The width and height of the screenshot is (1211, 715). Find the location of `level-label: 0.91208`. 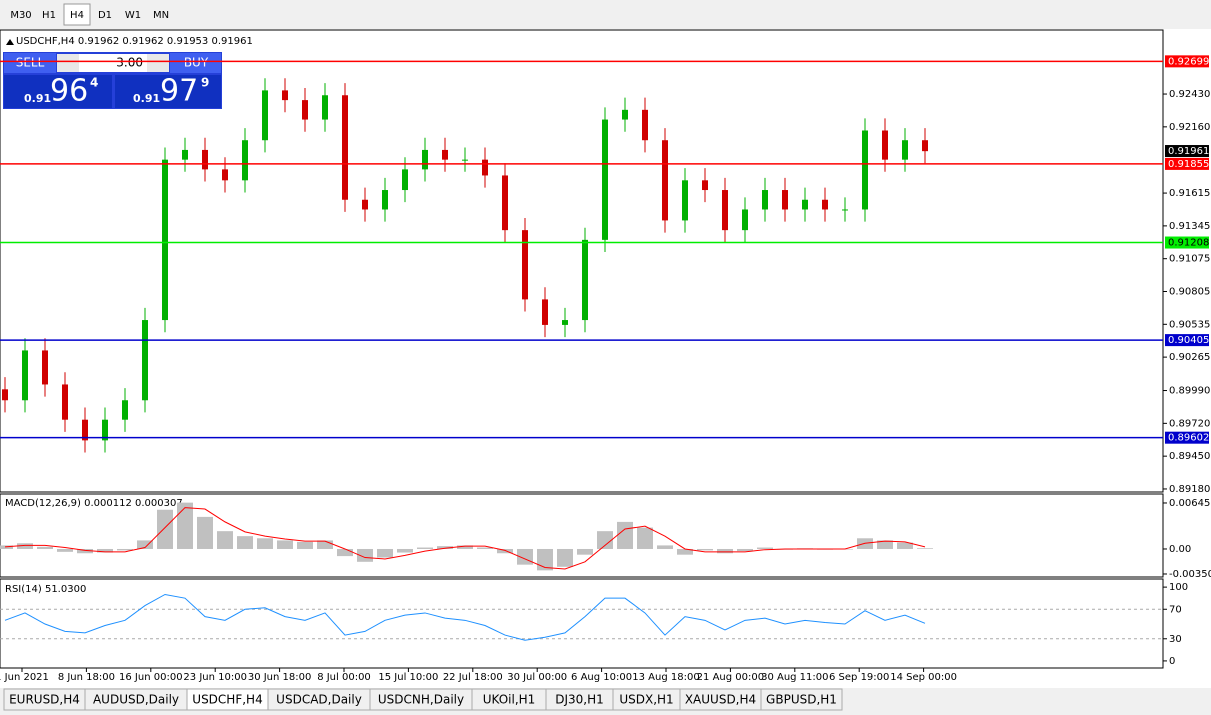

level-label: 0.91208 is located at coordinates (1188, 243).